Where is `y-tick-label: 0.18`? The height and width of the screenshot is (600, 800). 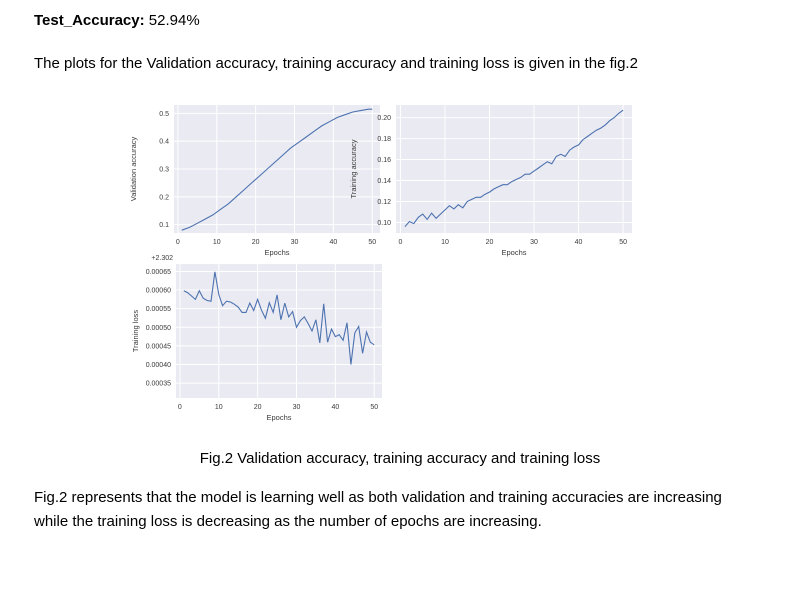 y-tick-label: 0.18 is located at coordinates (384, 139).